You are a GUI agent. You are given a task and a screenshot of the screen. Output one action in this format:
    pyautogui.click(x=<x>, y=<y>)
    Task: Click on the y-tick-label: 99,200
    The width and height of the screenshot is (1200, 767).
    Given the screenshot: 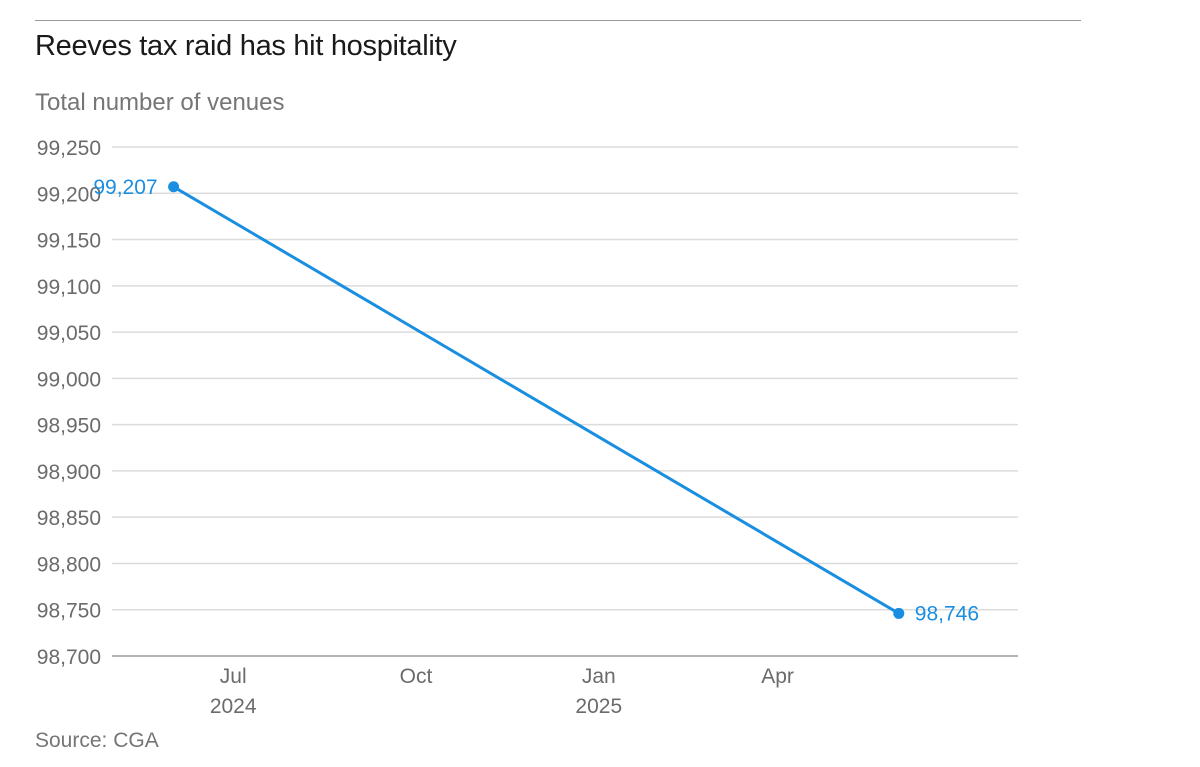 What is the action you would take?
    pyautogui.click(x=69, y=194)
    